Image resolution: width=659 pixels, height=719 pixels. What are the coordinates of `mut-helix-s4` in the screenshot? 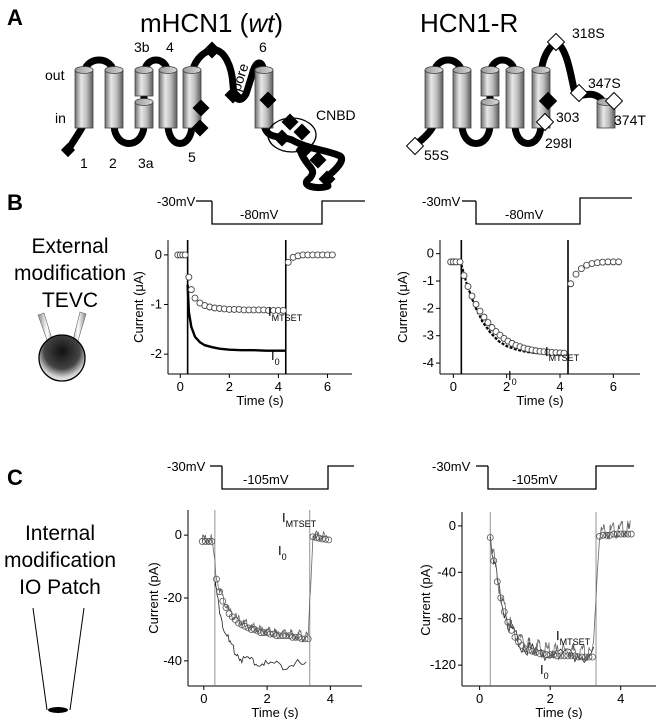 It's located at (515, 97).